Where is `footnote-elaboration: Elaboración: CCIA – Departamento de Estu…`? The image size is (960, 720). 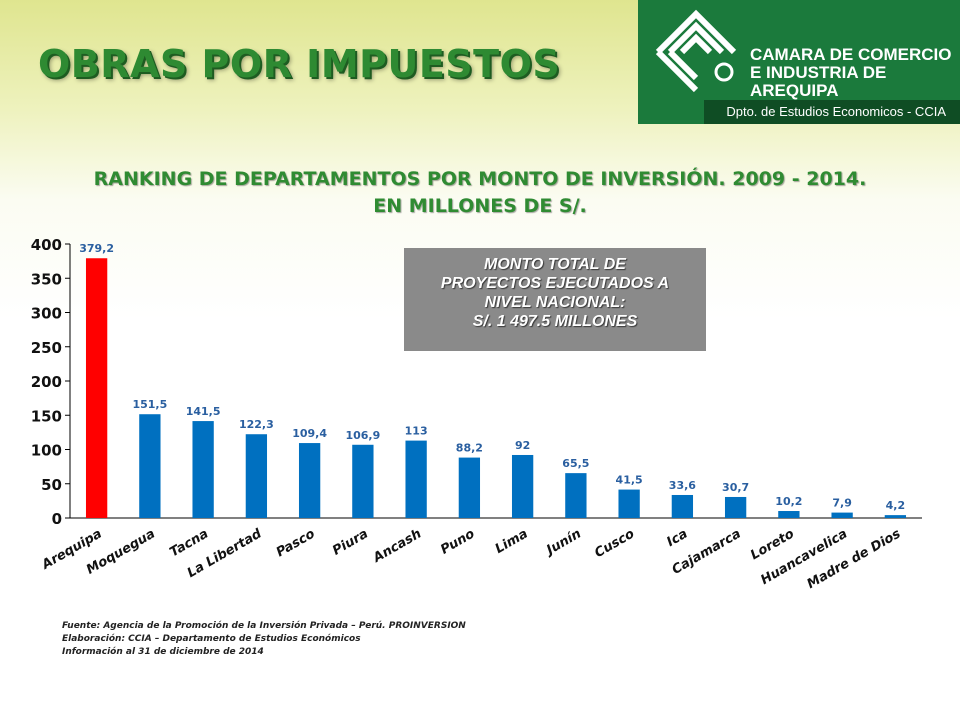
footnote-elaboration: Elaboración: CCIA – Departamento de Estu… is located at coordinates (211, 639).